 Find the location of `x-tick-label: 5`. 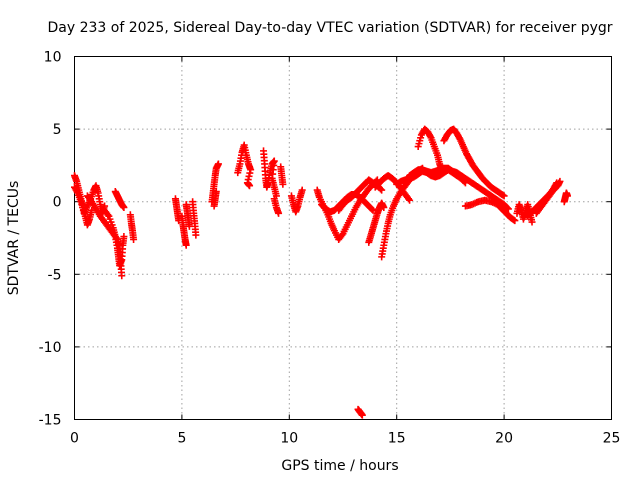

x-tick-label: 5 is located at coordinates (181, 439).